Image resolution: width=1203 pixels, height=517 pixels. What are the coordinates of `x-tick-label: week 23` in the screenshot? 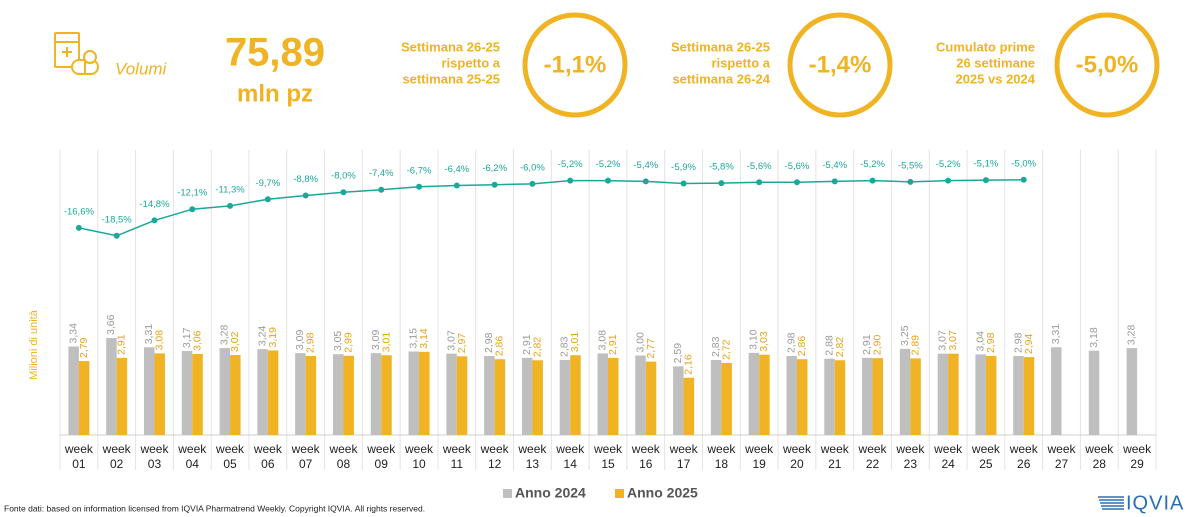 It's located at (910, 456).